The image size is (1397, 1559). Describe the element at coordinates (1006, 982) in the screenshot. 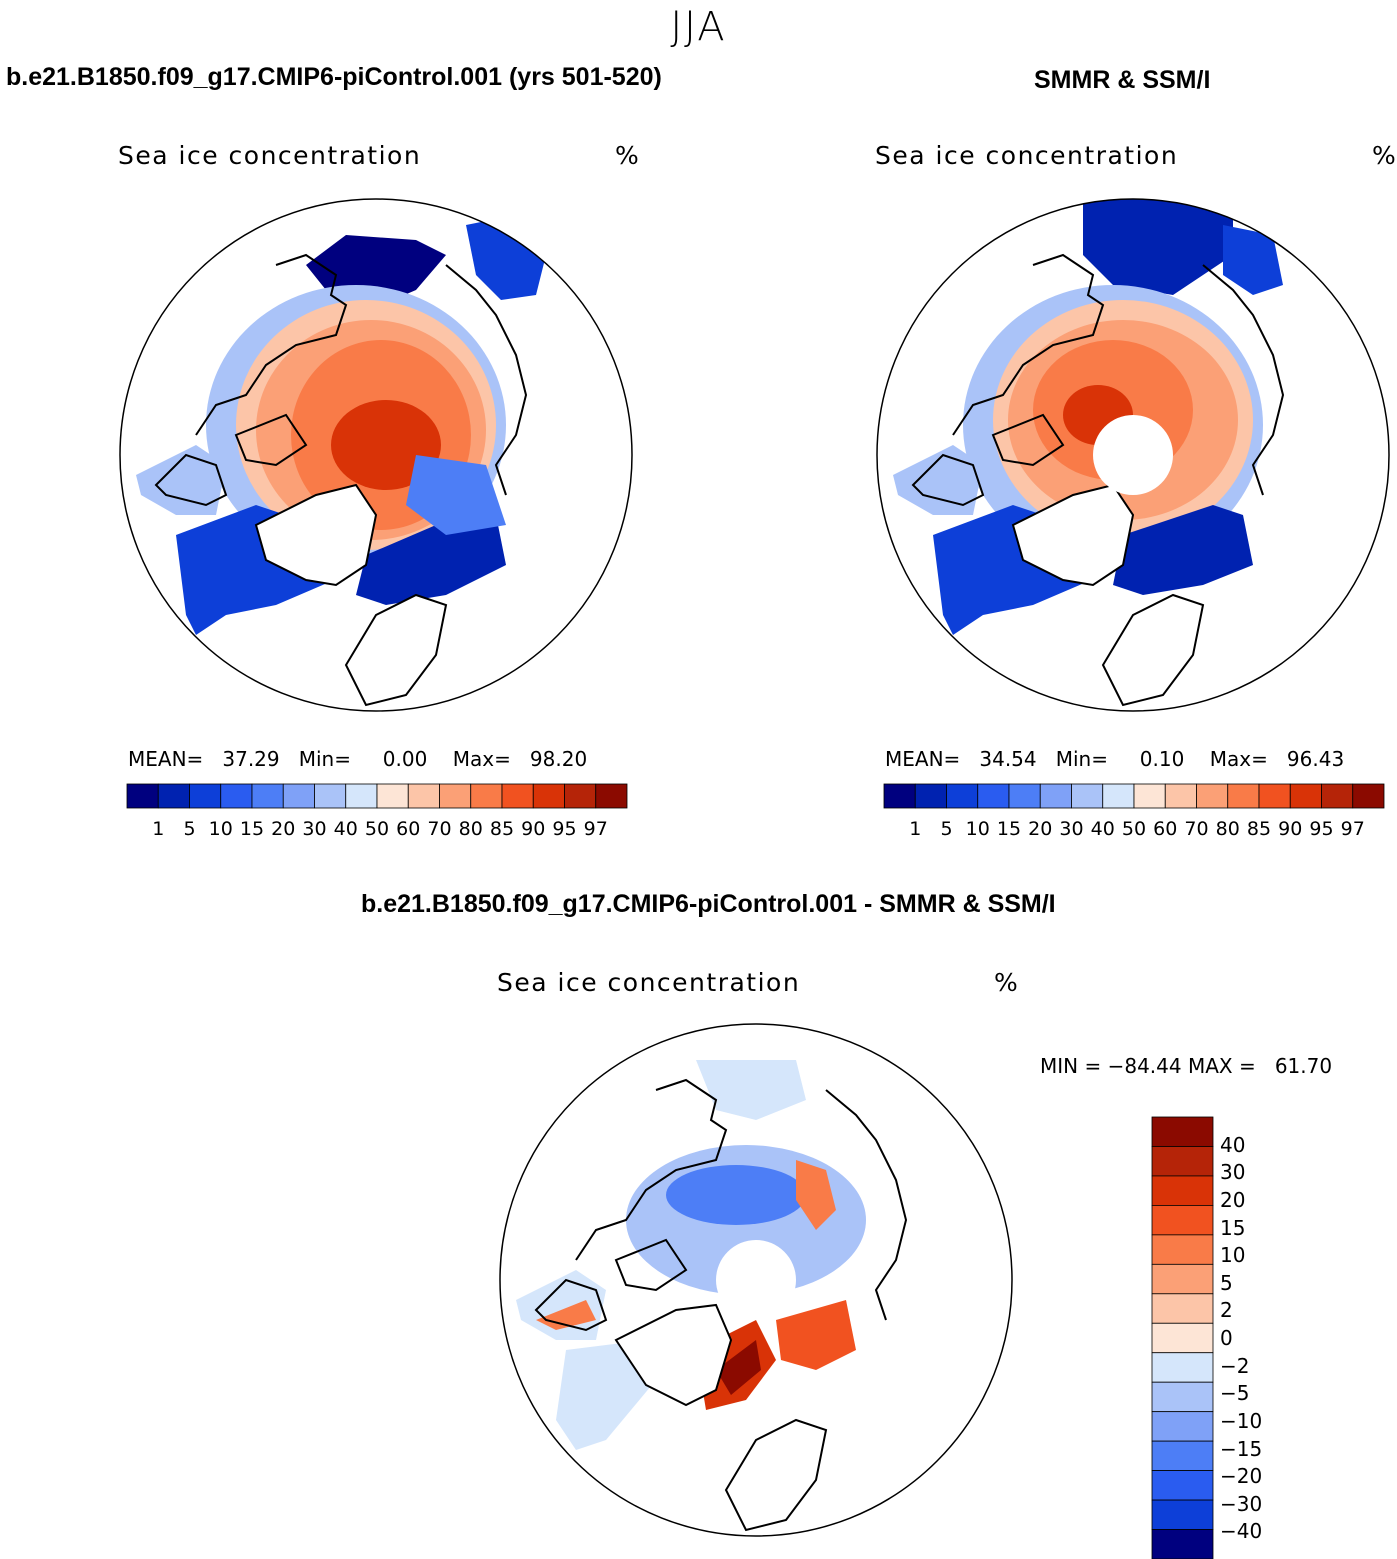

I see `diff-unit: %` at that location.